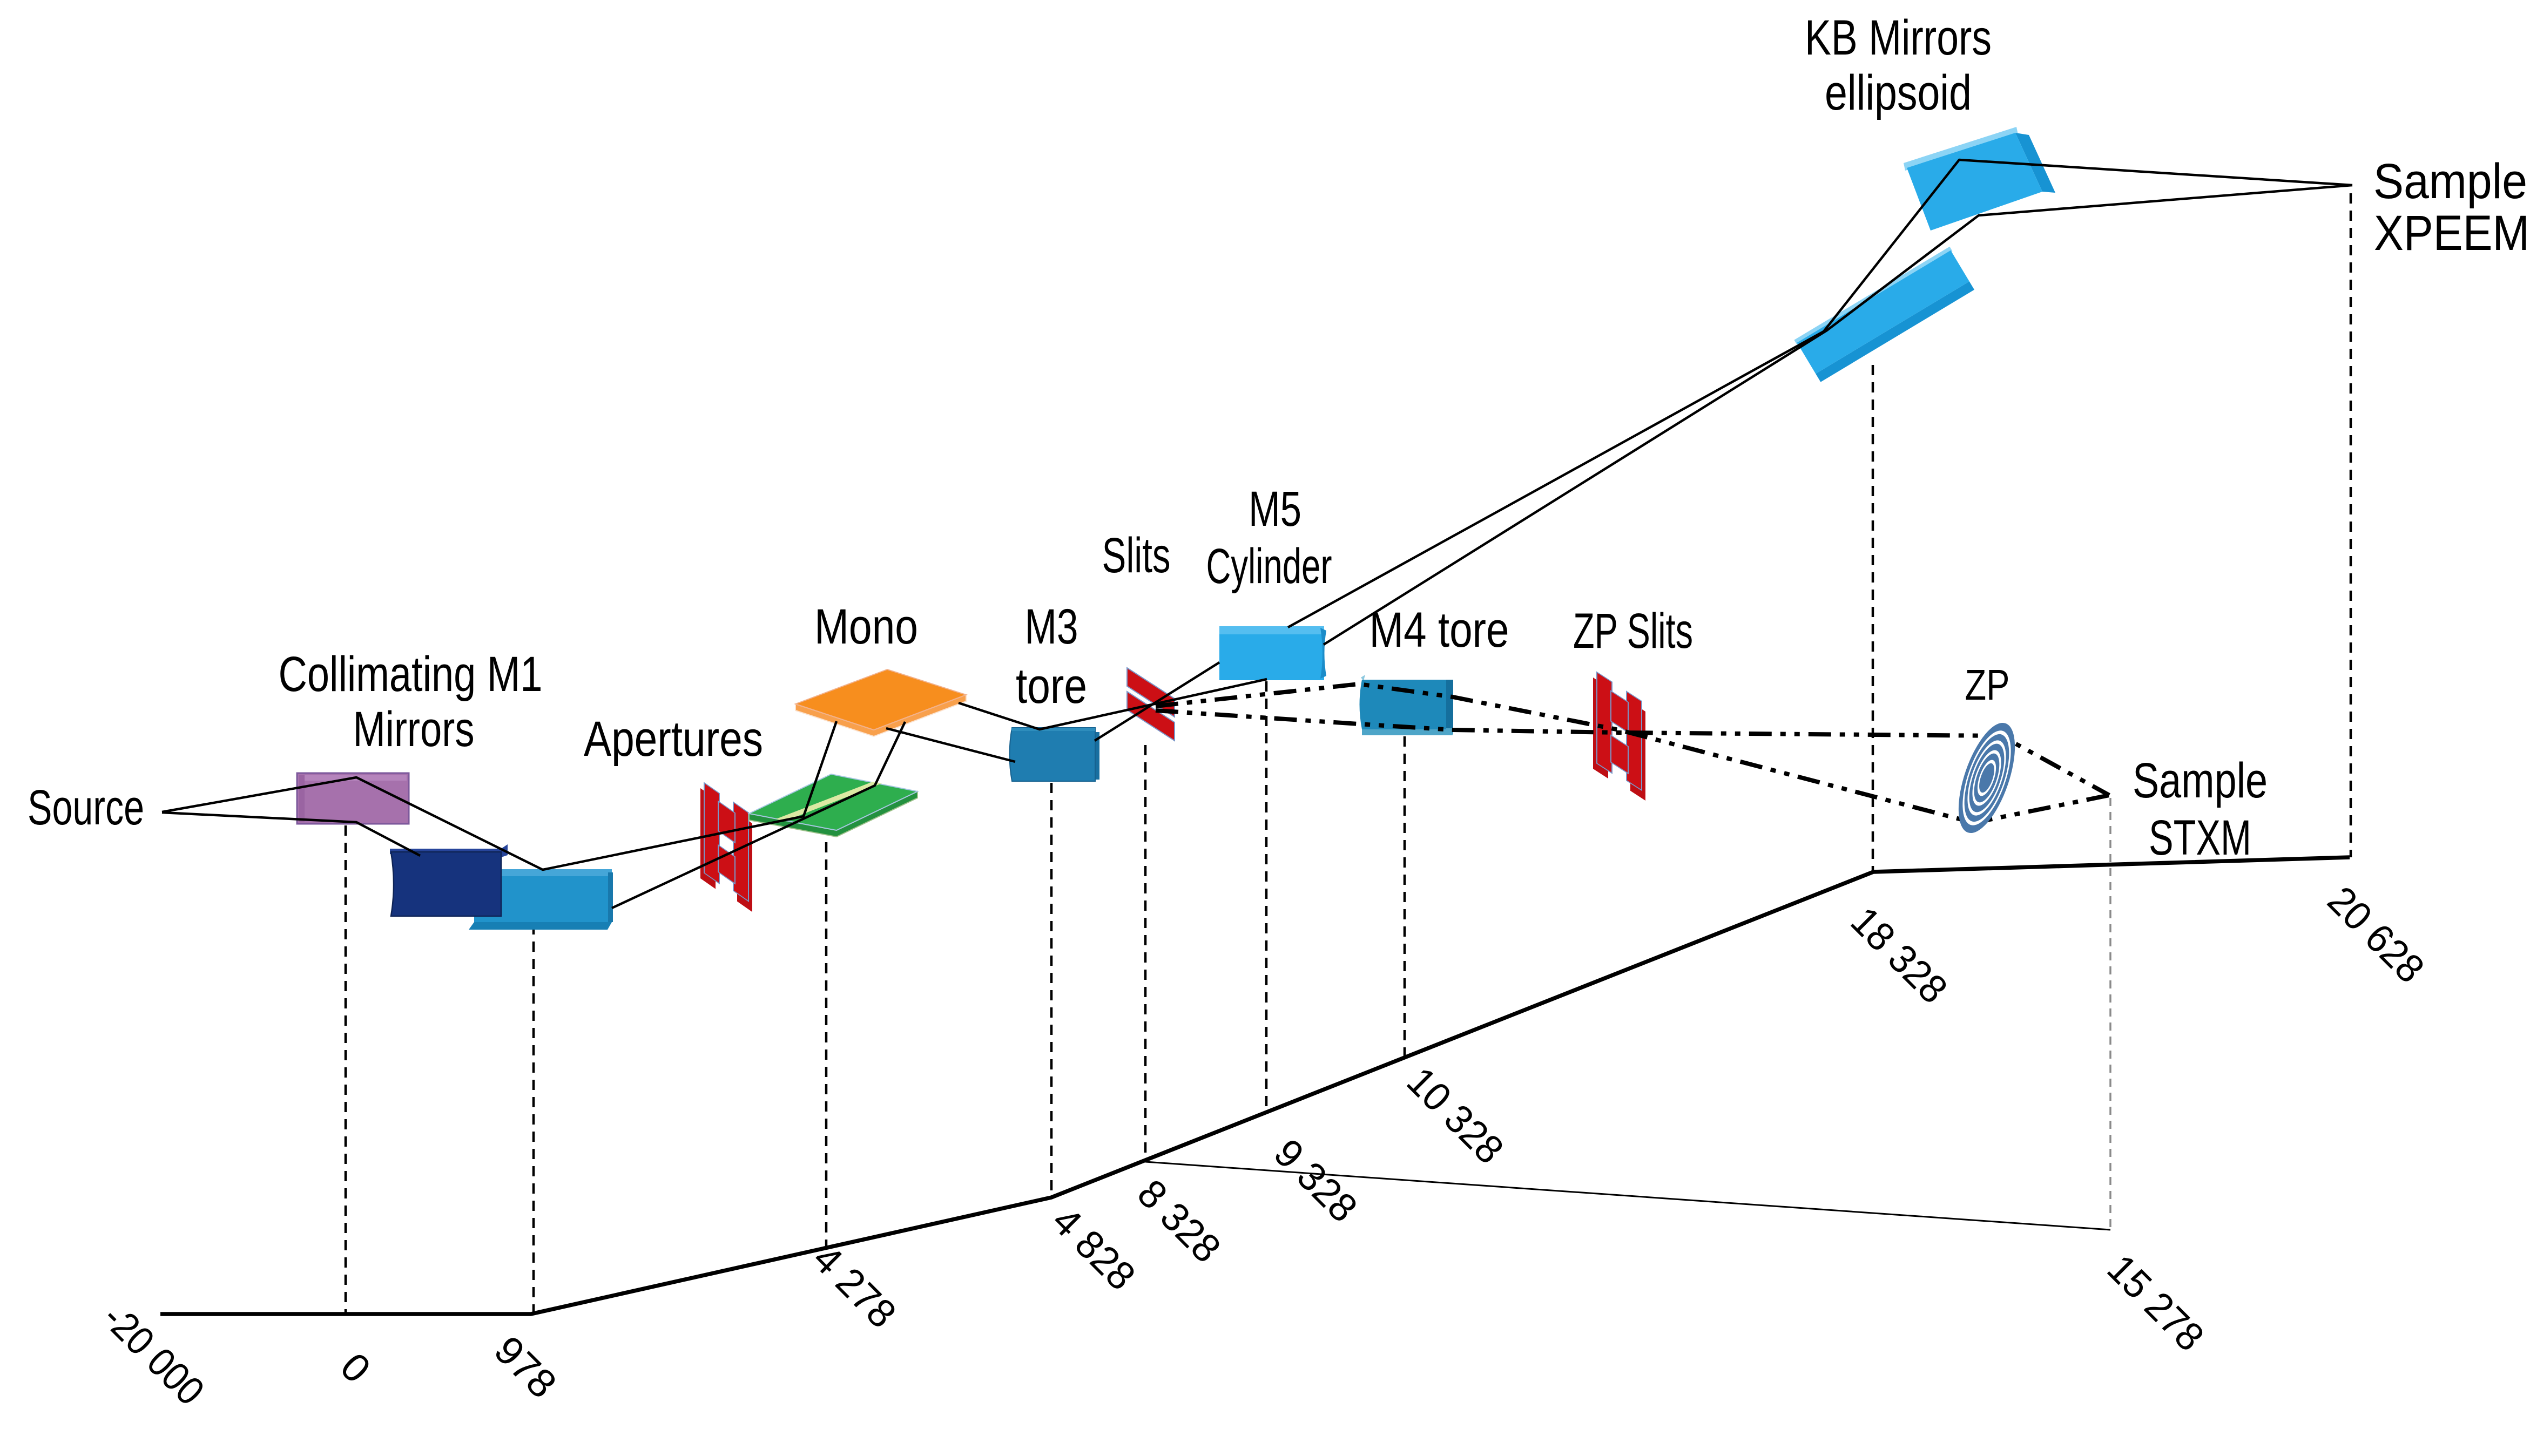 This screenshot has height=1456, width=2530. I want to click on svg-text: STXM, so click(2200, 837).